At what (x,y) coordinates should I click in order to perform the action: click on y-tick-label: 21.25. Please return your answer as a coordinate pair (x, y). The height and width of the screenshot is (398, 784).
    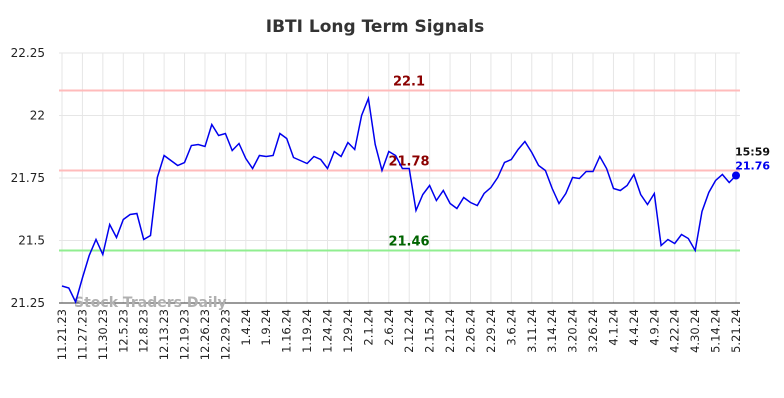
    Looking at the image, I should click on (28, 303).